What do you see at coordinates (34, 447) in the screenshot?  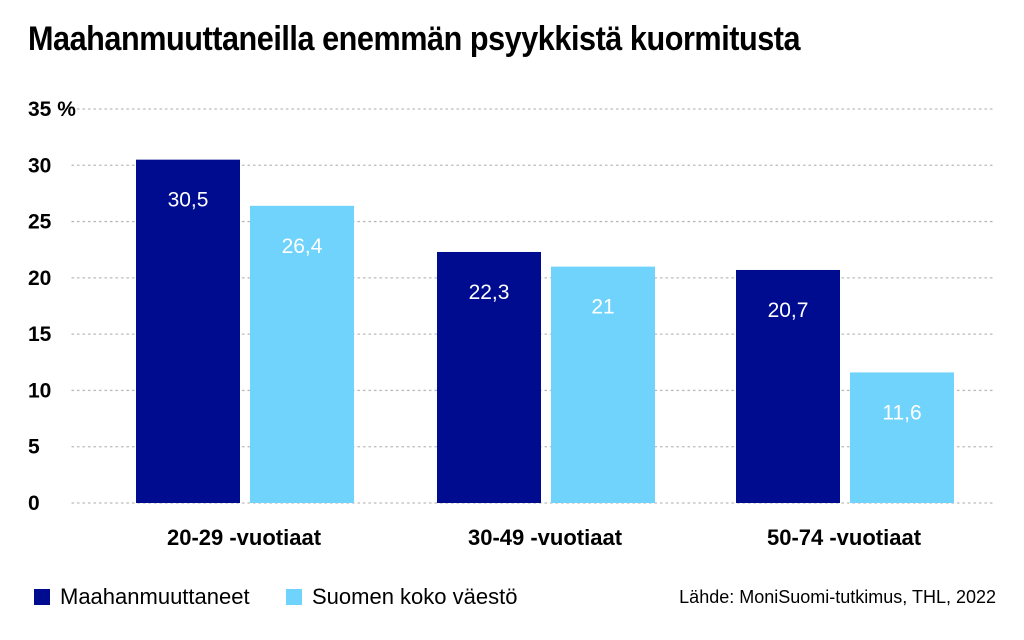 I see `y-tick-label: 5` at bounding box center [34, 447].